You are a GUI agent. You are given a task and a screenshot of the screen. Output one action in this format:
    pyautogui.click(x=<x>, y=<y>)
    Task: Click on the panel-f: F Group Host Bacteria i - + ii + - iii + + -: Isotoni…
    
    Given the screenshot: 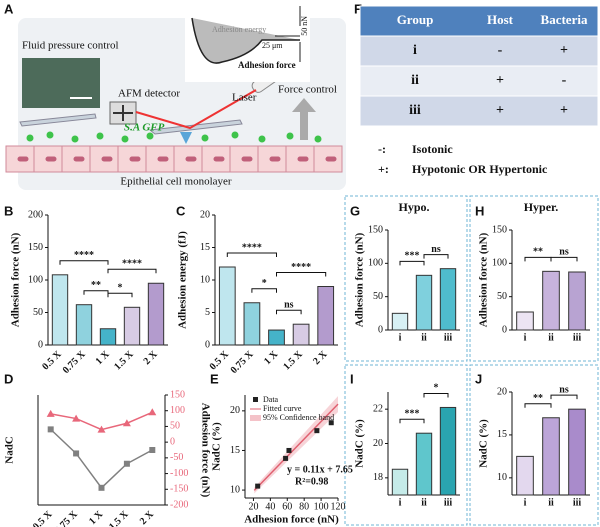 What is the action you would take?
    pyautogui.click(x=476, y=88)
    